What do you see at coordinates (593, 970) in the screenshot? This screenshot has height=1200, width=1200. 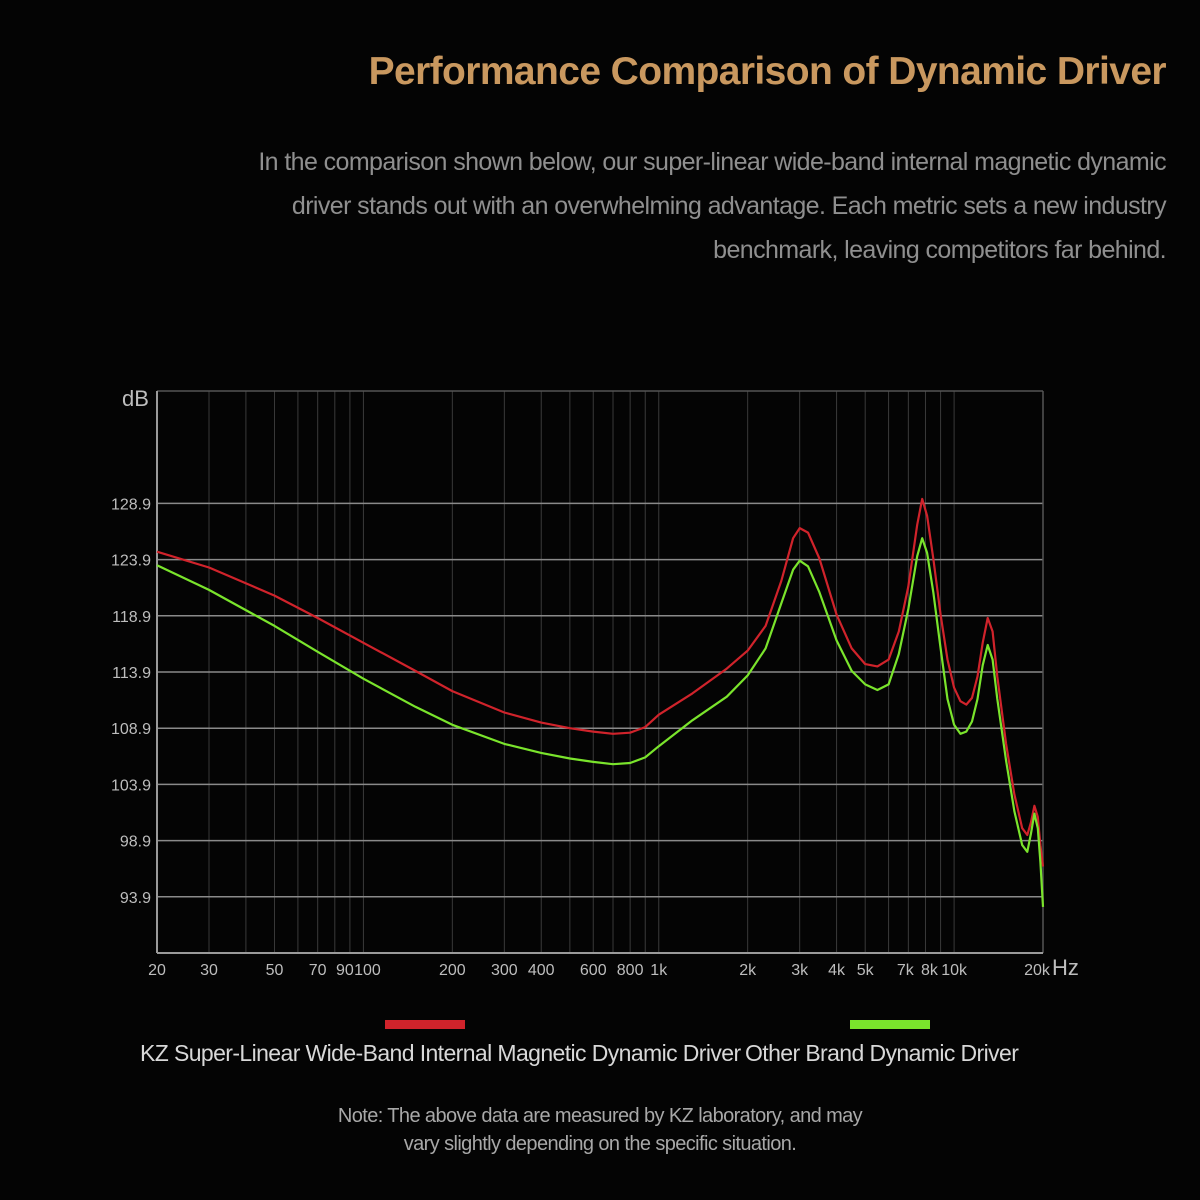 I see `x-tick-label: 600` at bounding box center [593, 970].